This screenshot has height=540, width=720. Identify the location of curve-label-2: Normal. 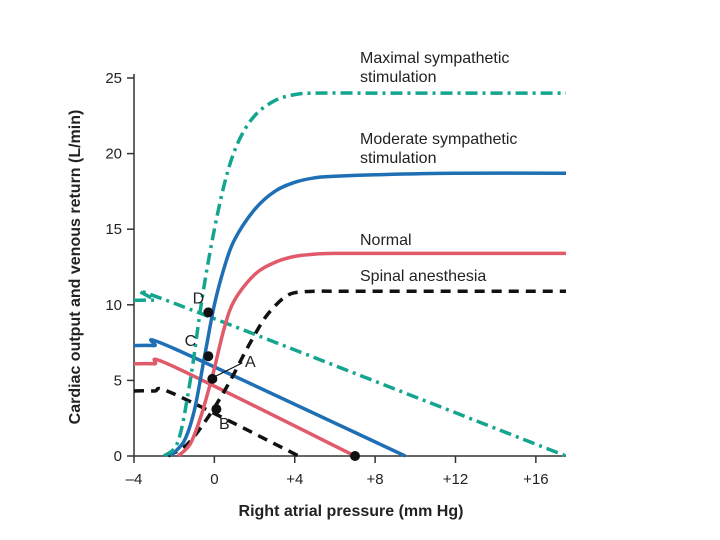
(386, 240).